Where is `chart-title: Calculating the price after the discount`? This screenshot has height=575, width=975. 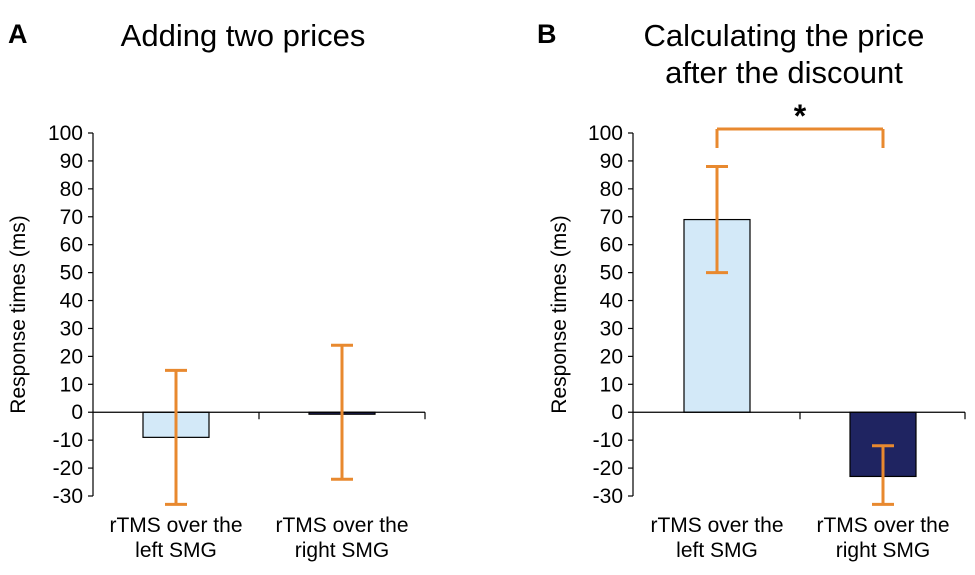
chart-title: Calculating the price after the discount is located at coordinates (784, 54).